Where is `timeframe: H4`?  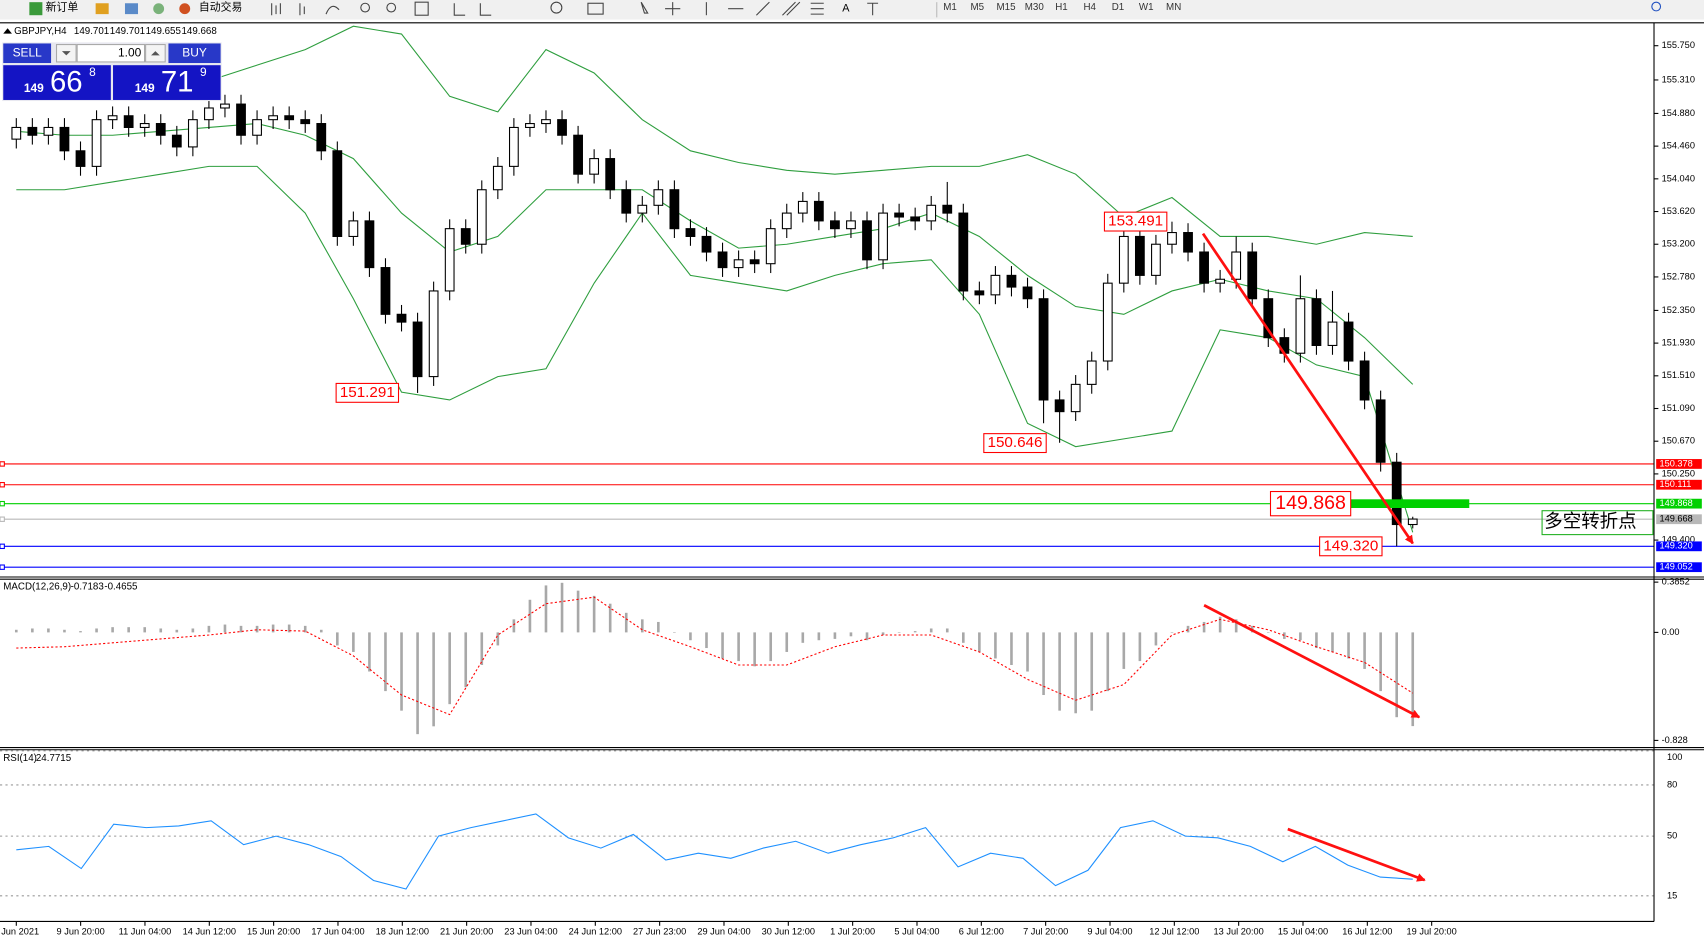 timeframe: H4 is located at coordinates (1089, 7).